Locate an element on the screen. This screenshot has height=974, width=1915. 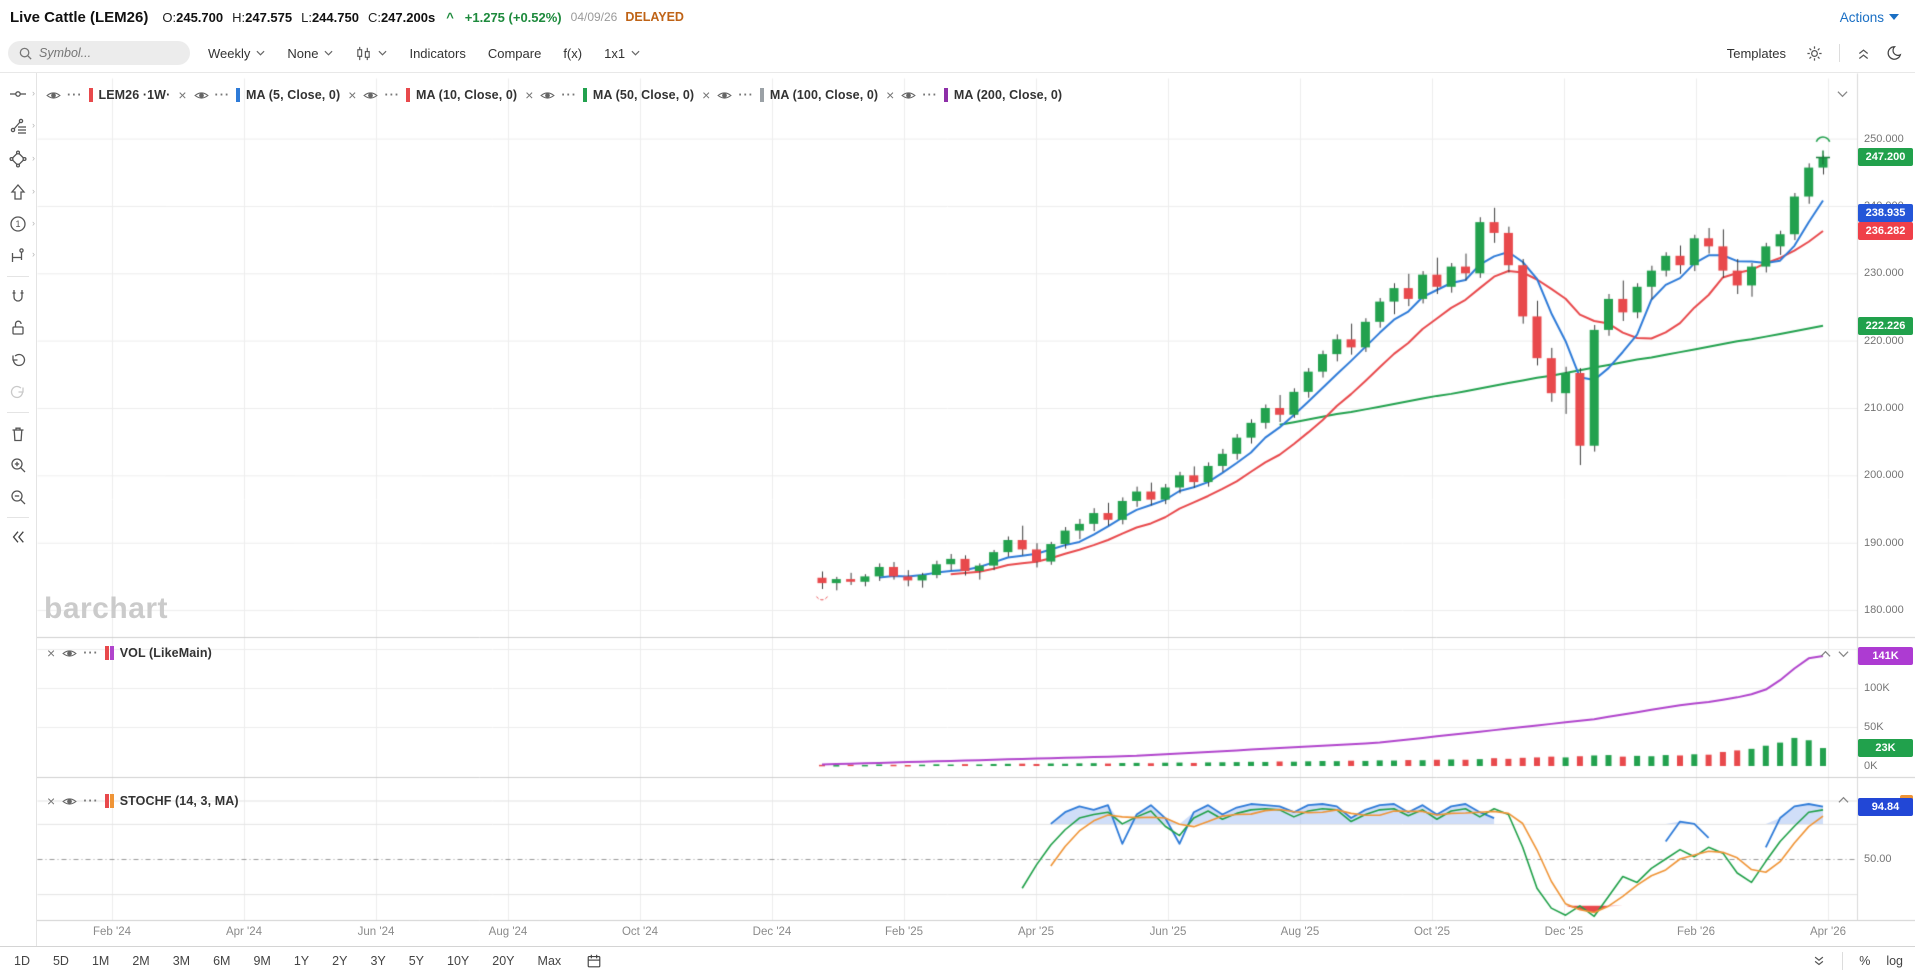
collapse-sidebar-button is located at coordinates (18, 537).